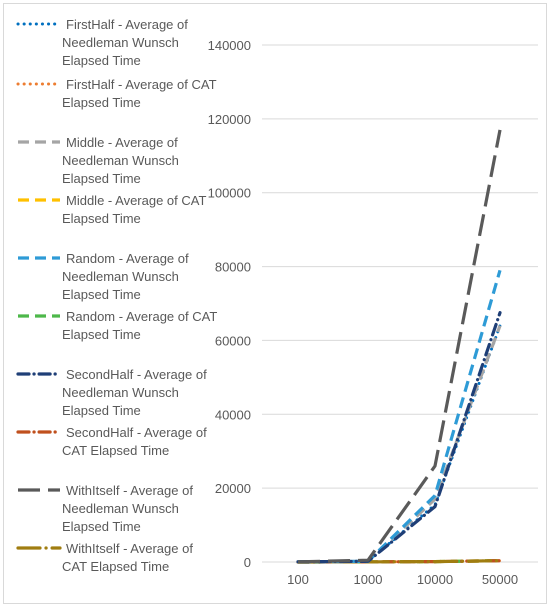 The image size is (550, 607). What do you see at coordinates (229, 304) in the screenshot?
I see `y-axis: 0 20000 40000 60000 80000 100000 120000 140000` at bounding box center [229, 304].